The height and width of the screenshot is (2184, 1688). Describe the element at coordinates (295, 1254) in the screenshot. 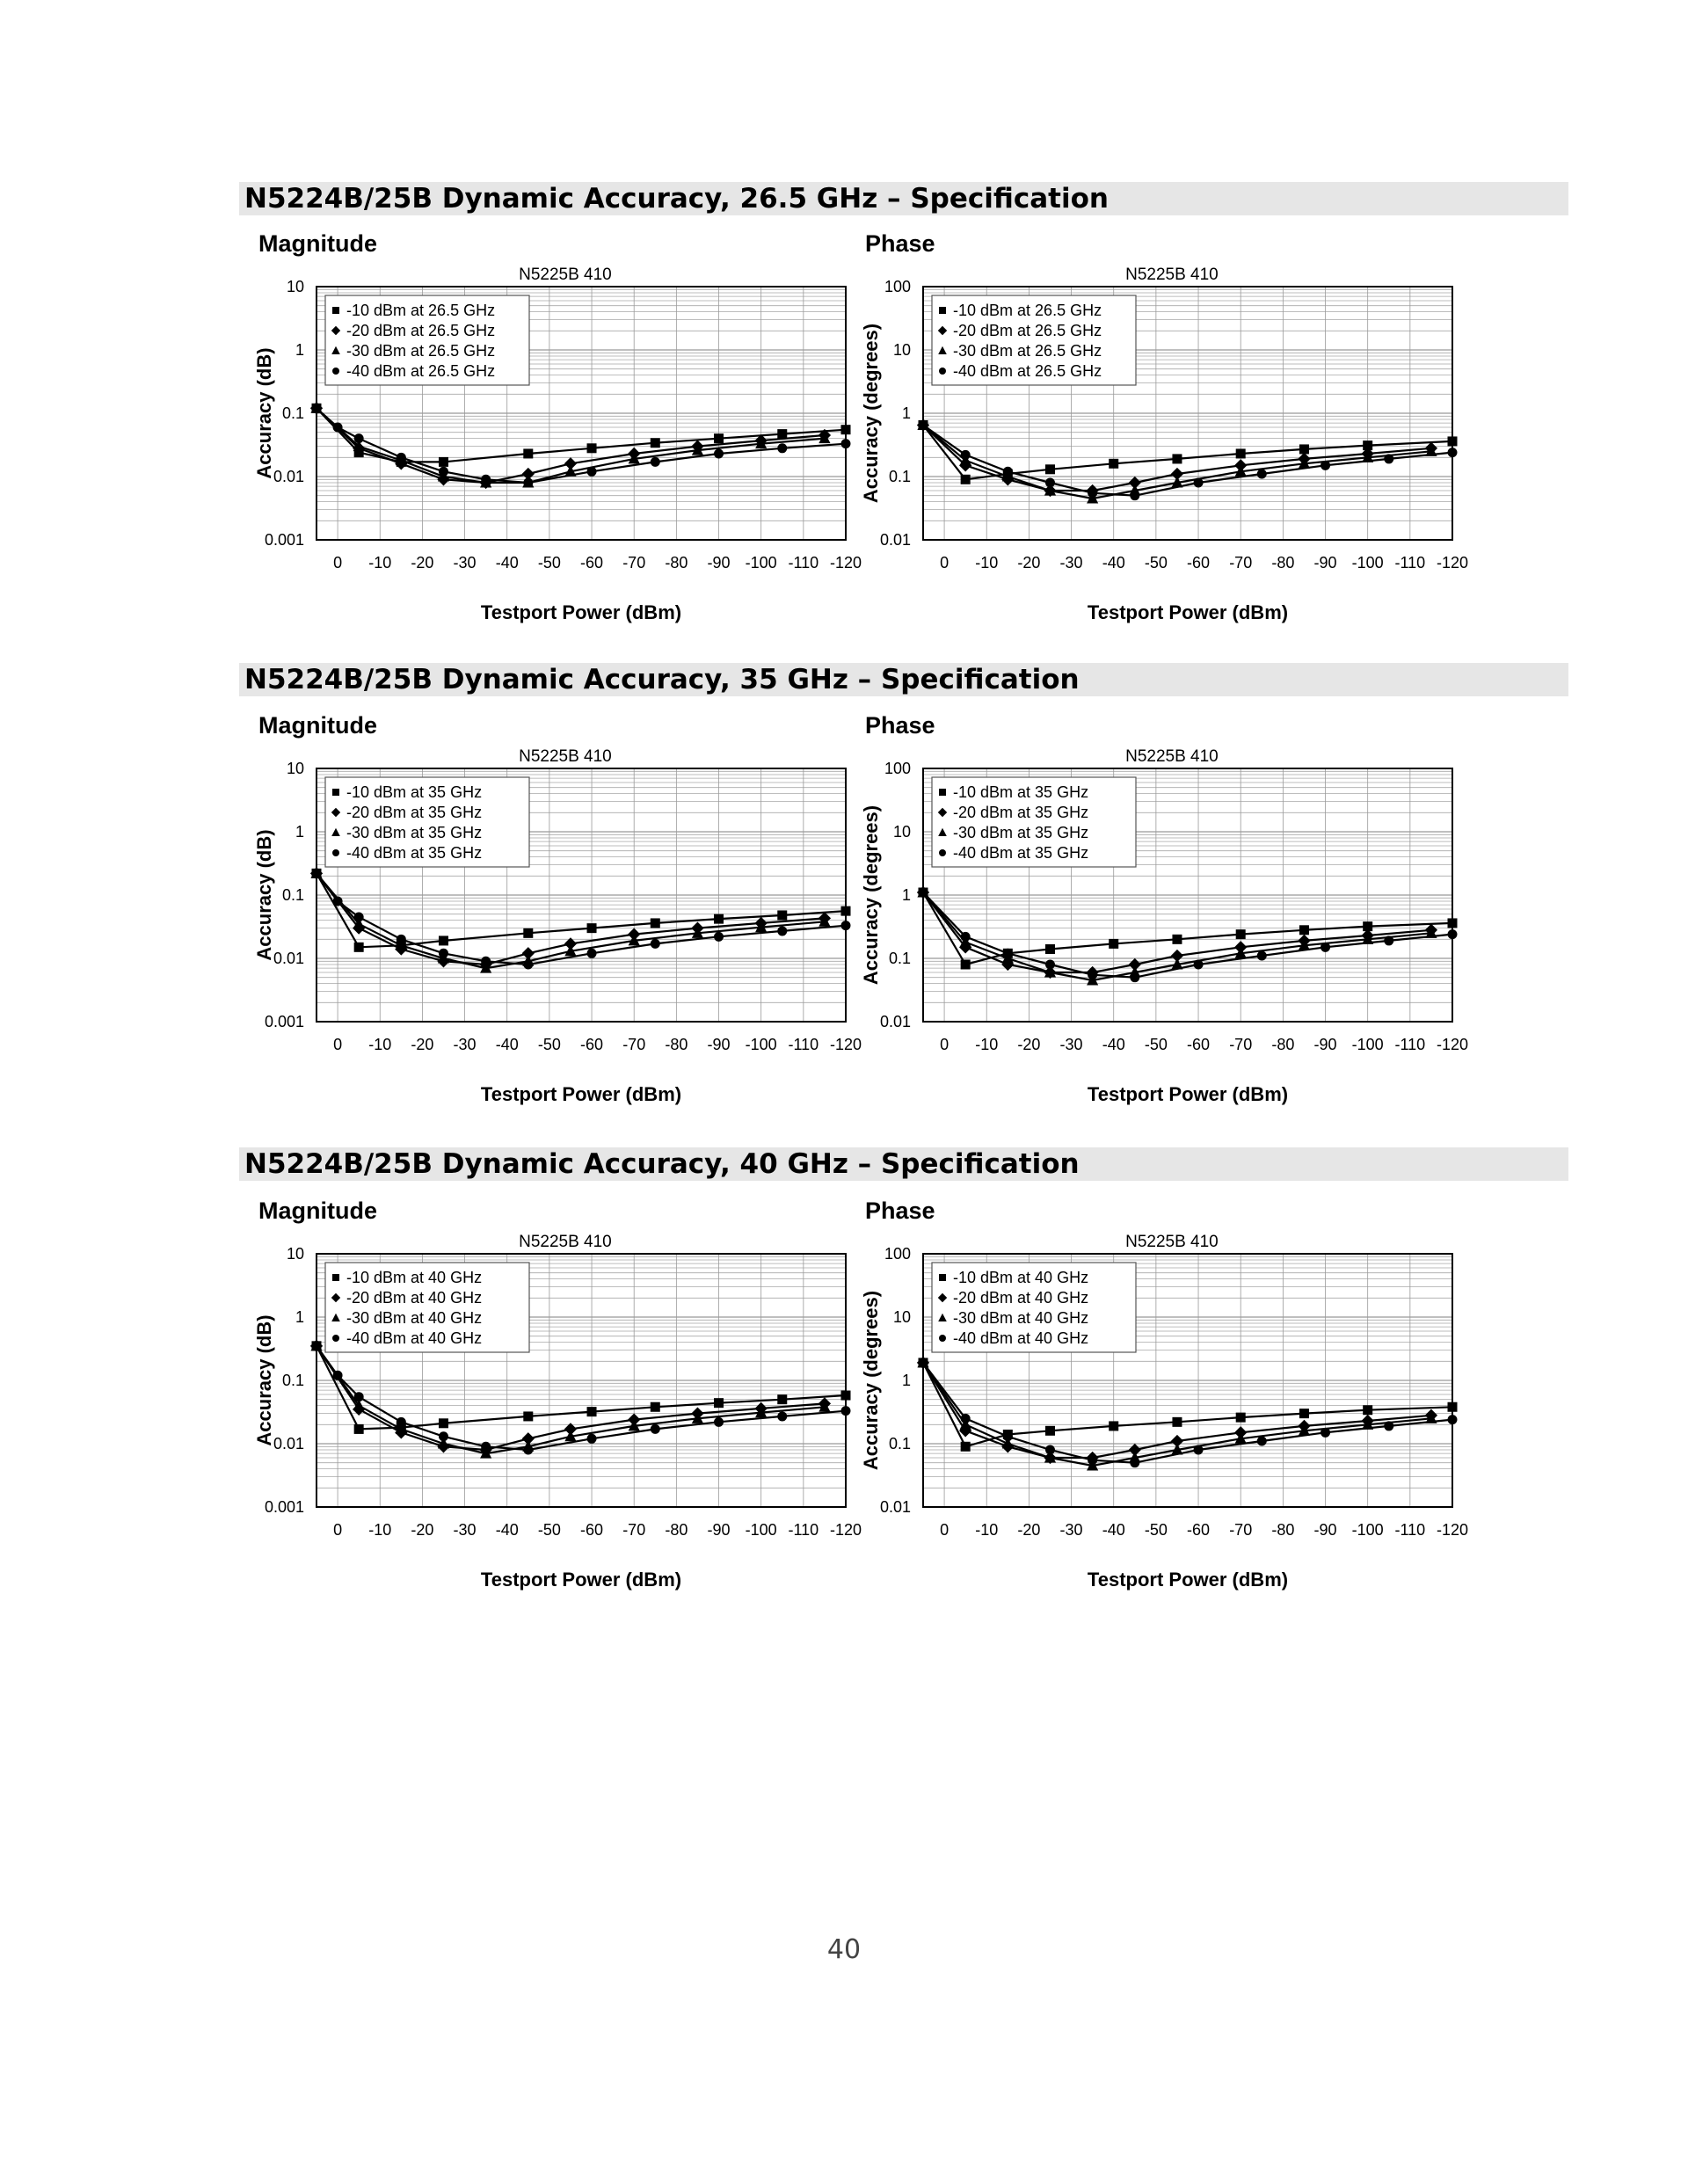

I see `y-tick-label: 10` at that location.